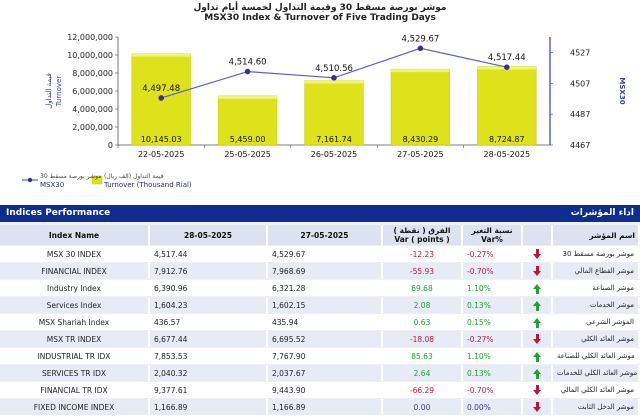  Describe the element at coordinates (325, 235) in the screenshot. I see `col-header-date-2: 27-05-2025` at that location.